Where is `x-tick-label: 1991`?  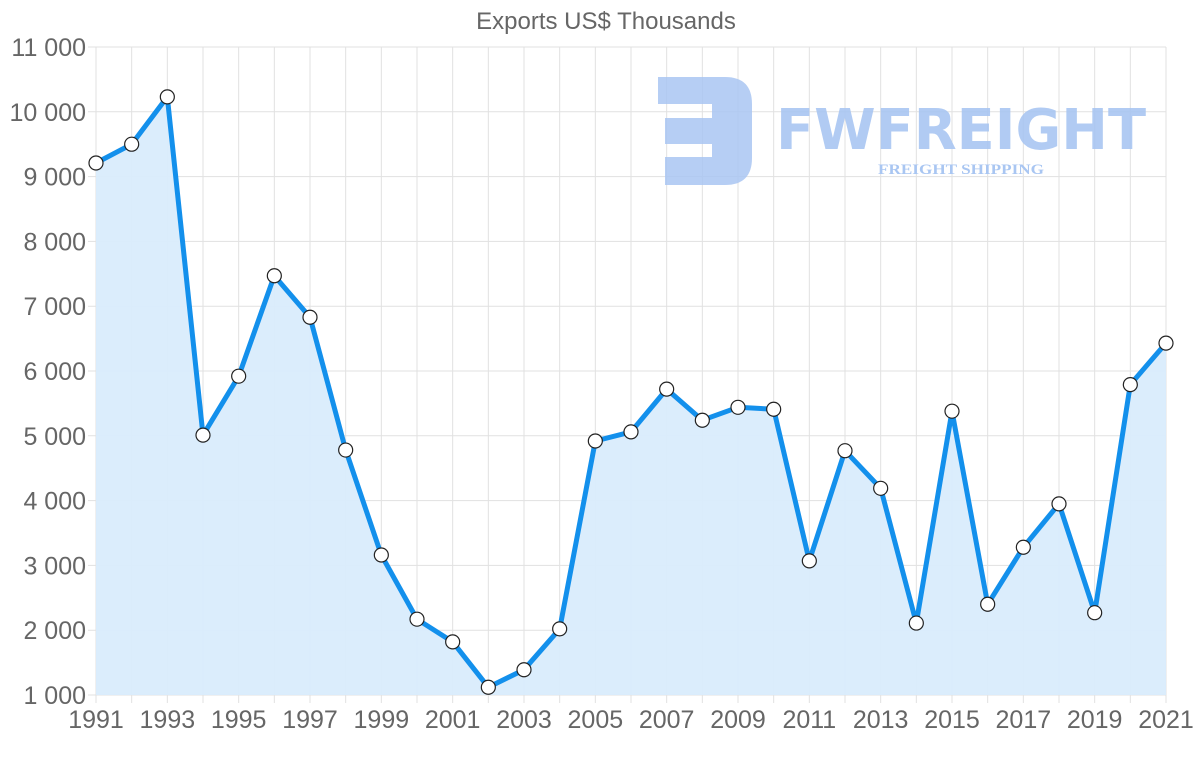 x-tick-label: 1991 is located at coordinates (96, 720).